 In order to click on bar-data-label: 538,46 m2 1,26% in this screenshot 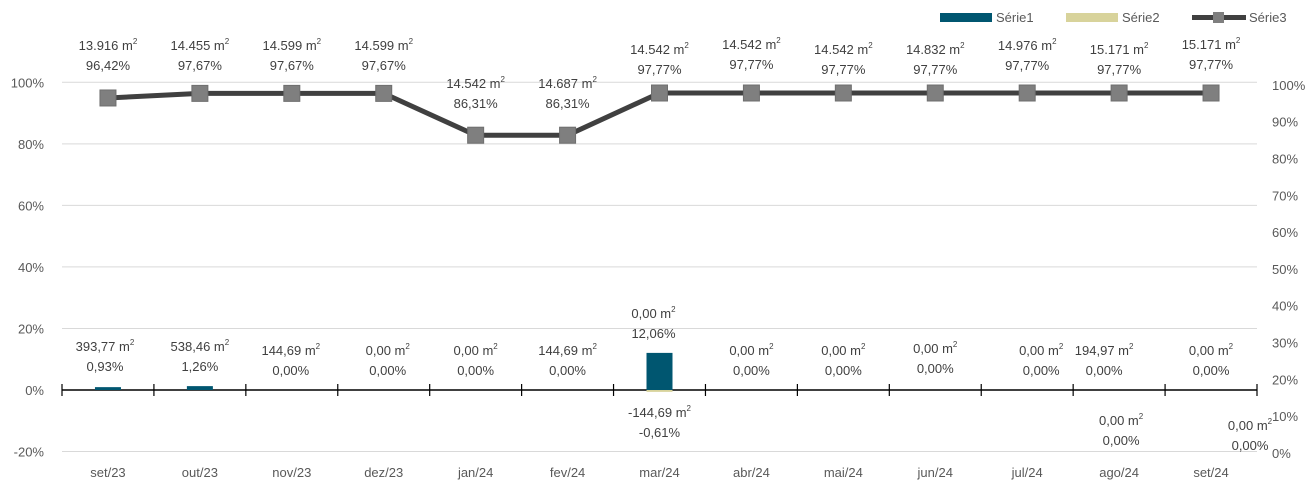, I will do `click(200, 356)`.